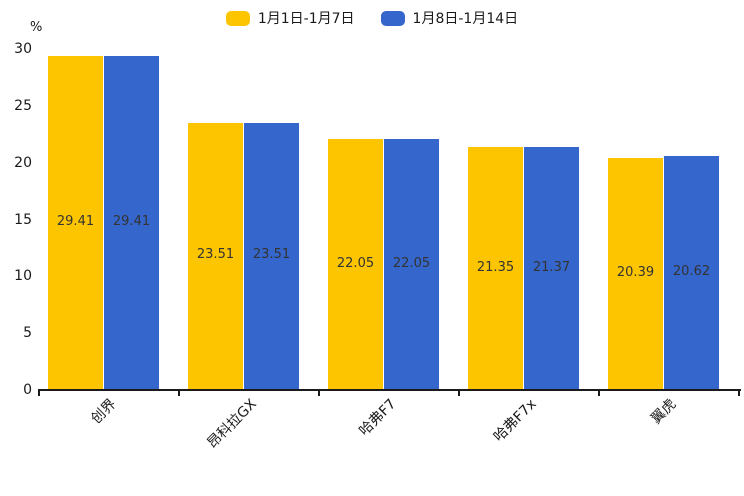 Image resolution: width=744 pixels, height=496 pixels. I want to click on bar-value-label: 21.35, so click(495, 267).